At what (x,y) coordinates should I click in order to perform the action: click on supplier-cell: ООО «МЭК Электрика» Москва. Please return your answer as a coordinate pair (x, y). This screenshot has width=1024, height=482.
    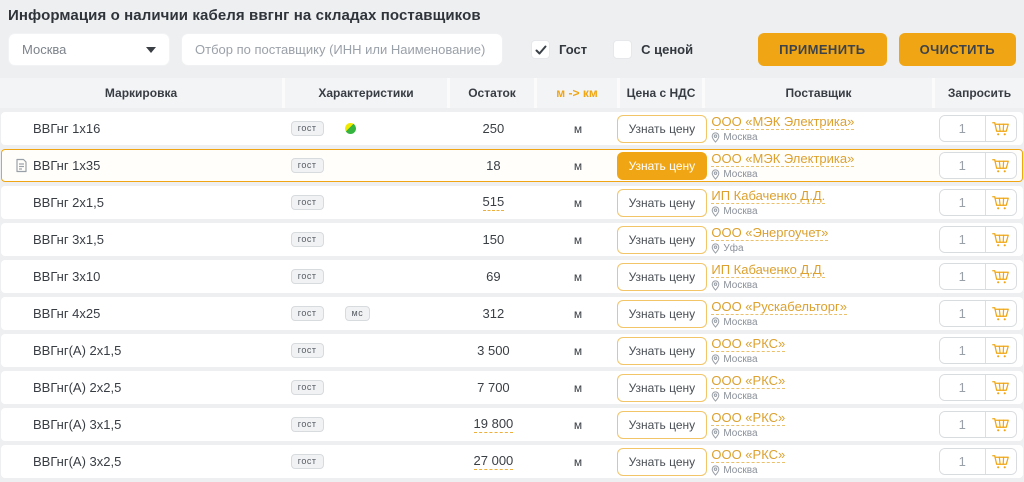
    Looking at the image, I should click on (818, 128).